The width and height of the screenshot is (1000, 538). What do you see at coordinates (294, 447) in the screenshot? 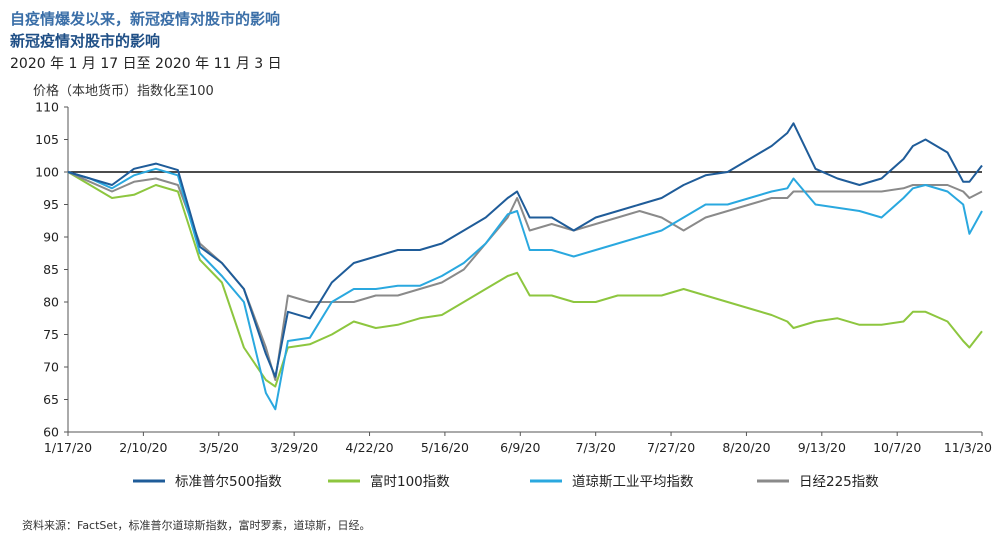
I see `x-tick-label: 3/29/20` at bounding box center [294, 447].